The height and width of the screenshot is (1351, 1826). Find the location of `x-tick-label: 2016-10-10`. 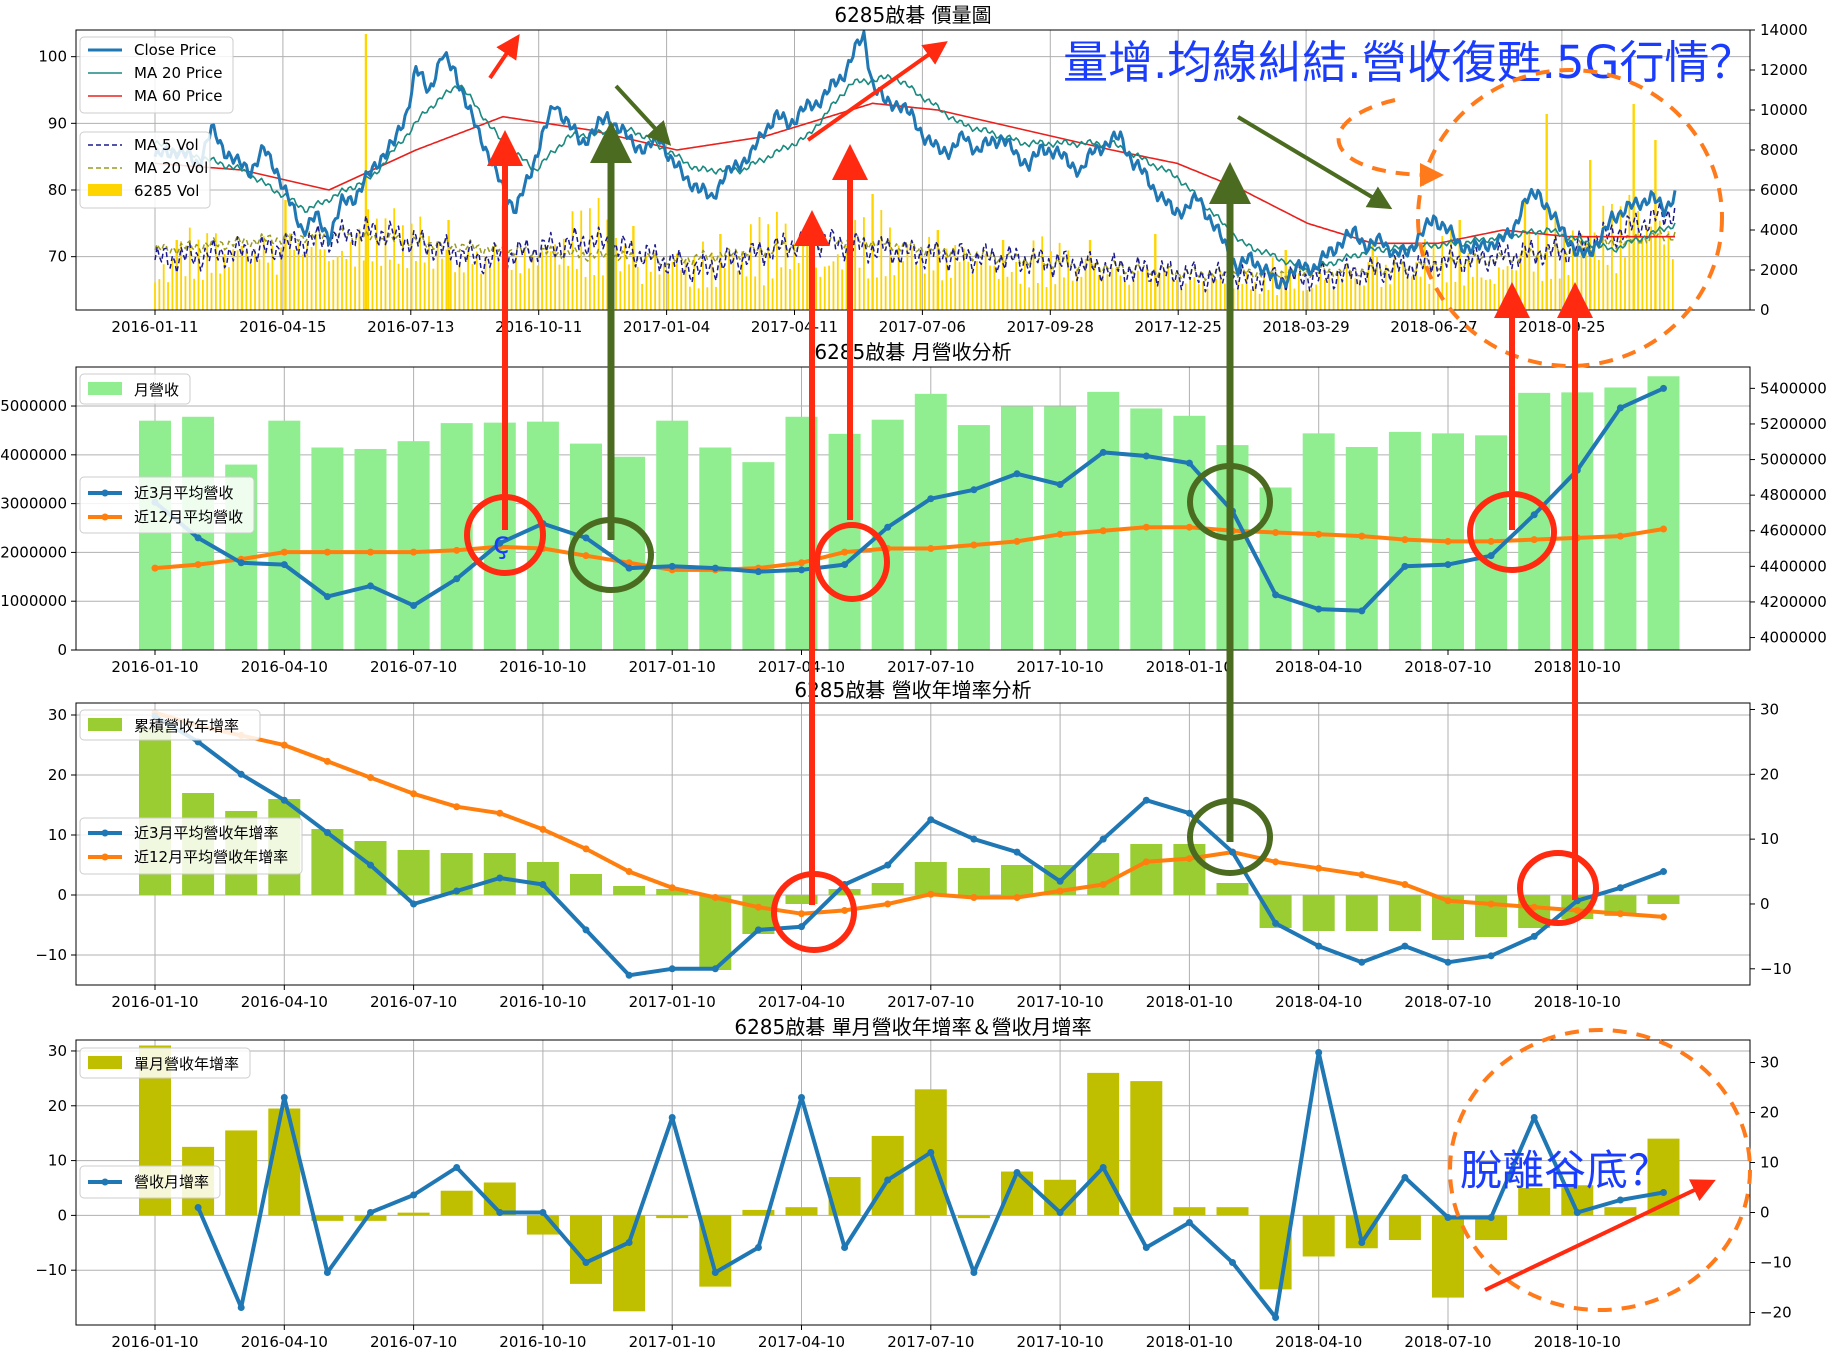

x-tick-label: 2016-10-10 is located at coordinates (542, 1002).